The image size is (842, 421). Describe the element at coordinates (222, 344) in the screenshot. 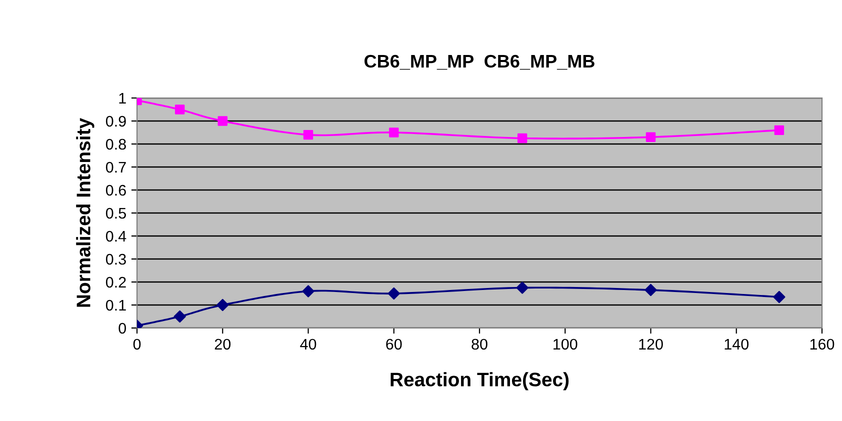

I see `x-tick-label: 20` at that location.